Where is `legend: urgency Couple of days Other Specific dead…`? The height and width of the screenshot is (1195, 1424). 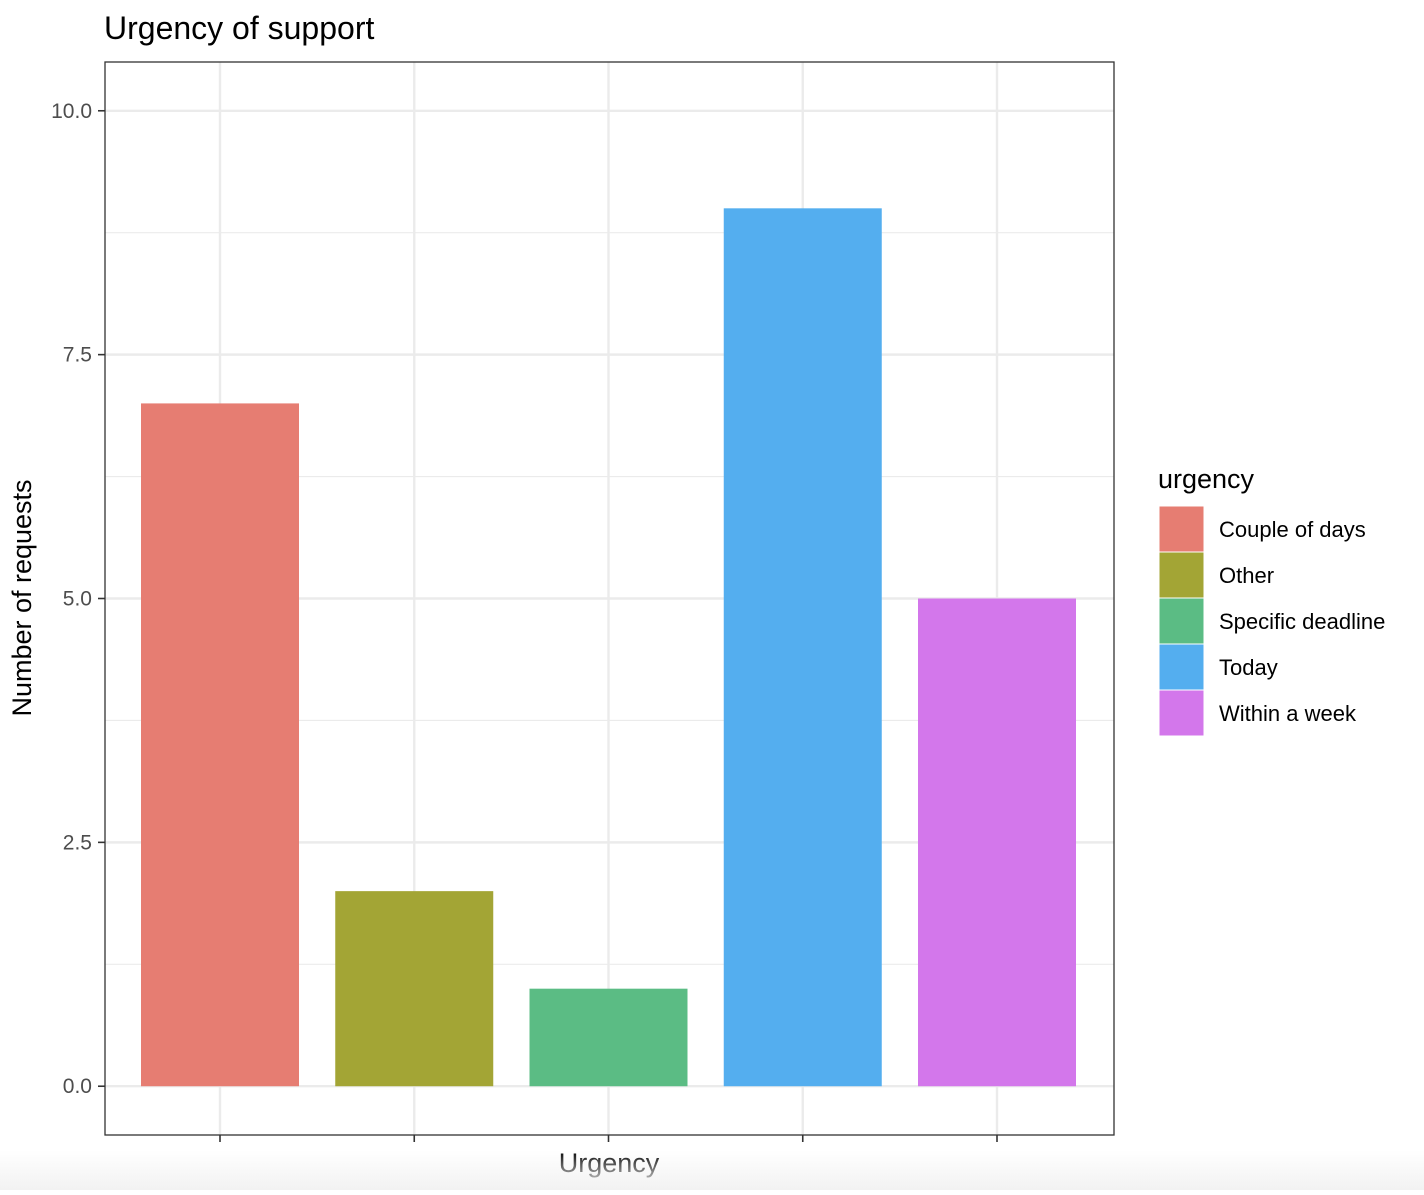 legend: urgency Couple of days Other Specific dead… is located at coordinates (1271, 600).